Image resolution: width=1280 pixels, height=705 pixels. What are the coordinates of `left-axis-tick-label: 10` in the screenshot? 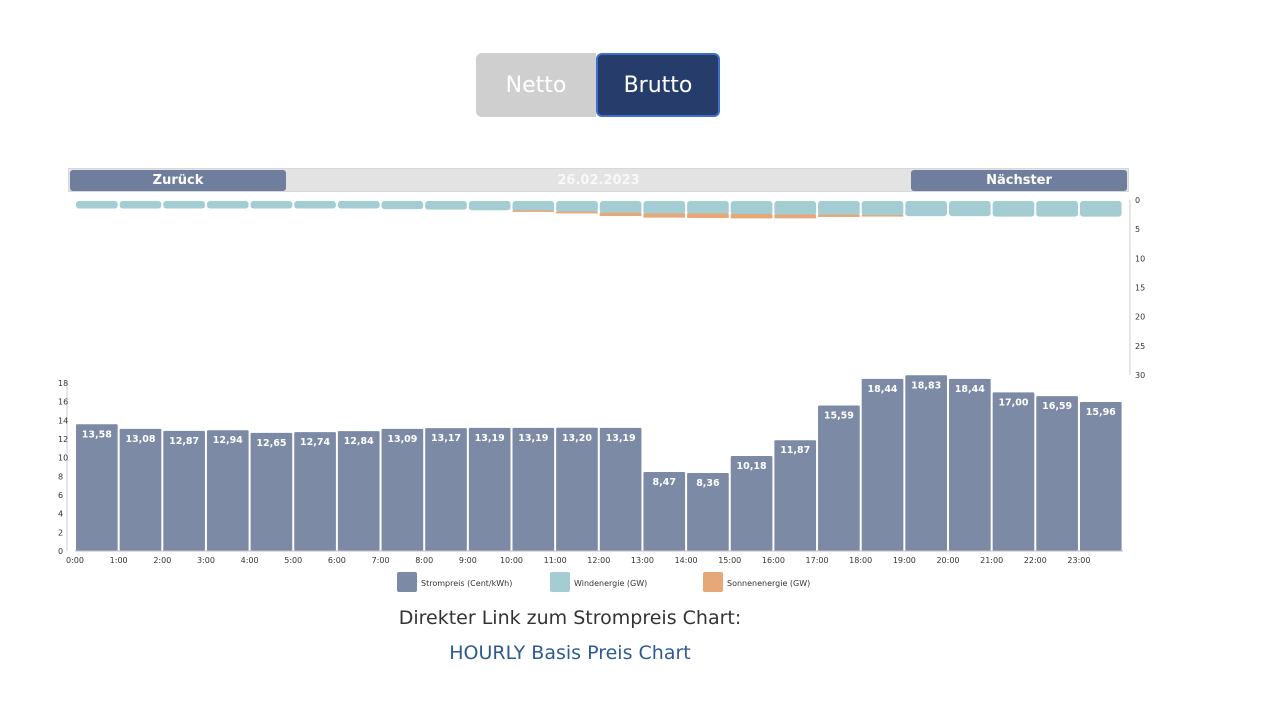 It's located at (63, 458).